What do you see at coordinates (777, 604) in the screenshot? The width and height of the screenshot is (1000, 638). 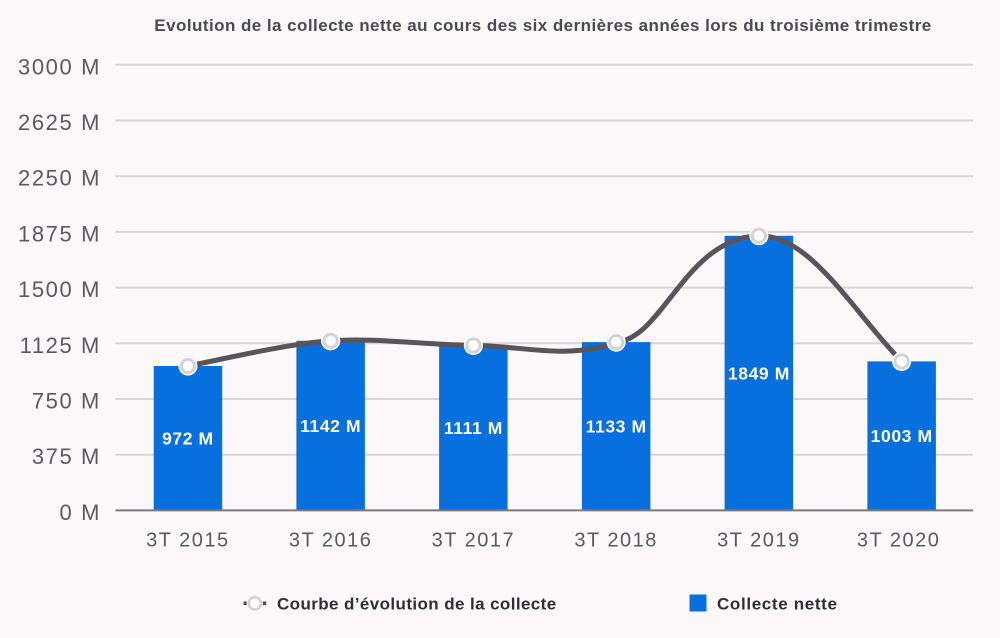 I see `svg-text: Collecte nette` at bounding box center [777, 604].